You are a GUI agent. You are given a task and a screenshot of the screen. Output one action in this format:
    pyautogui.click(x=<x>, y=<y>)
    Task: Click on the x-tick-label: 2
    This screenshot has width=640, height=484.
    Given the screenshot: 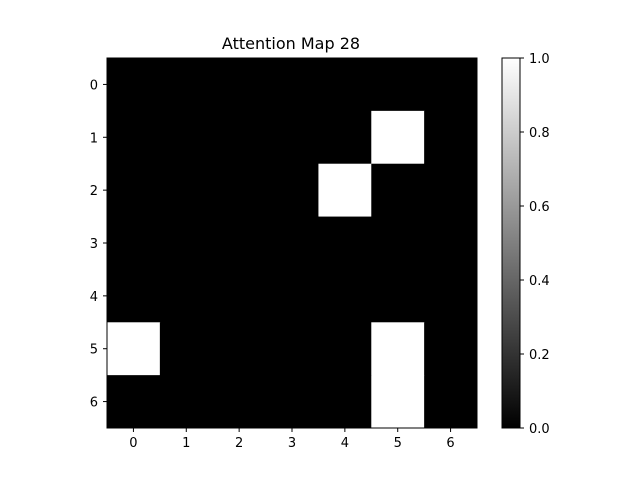 What is the action you would take?
    pyautogui.click(x=239, y=443)
    